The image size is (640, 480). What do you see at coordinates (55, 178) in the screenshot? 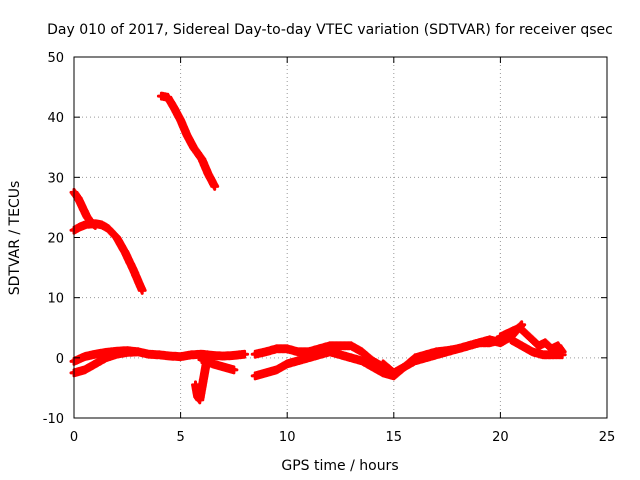
I see `y-tick-label: 30` at bounding box center [55, 178].